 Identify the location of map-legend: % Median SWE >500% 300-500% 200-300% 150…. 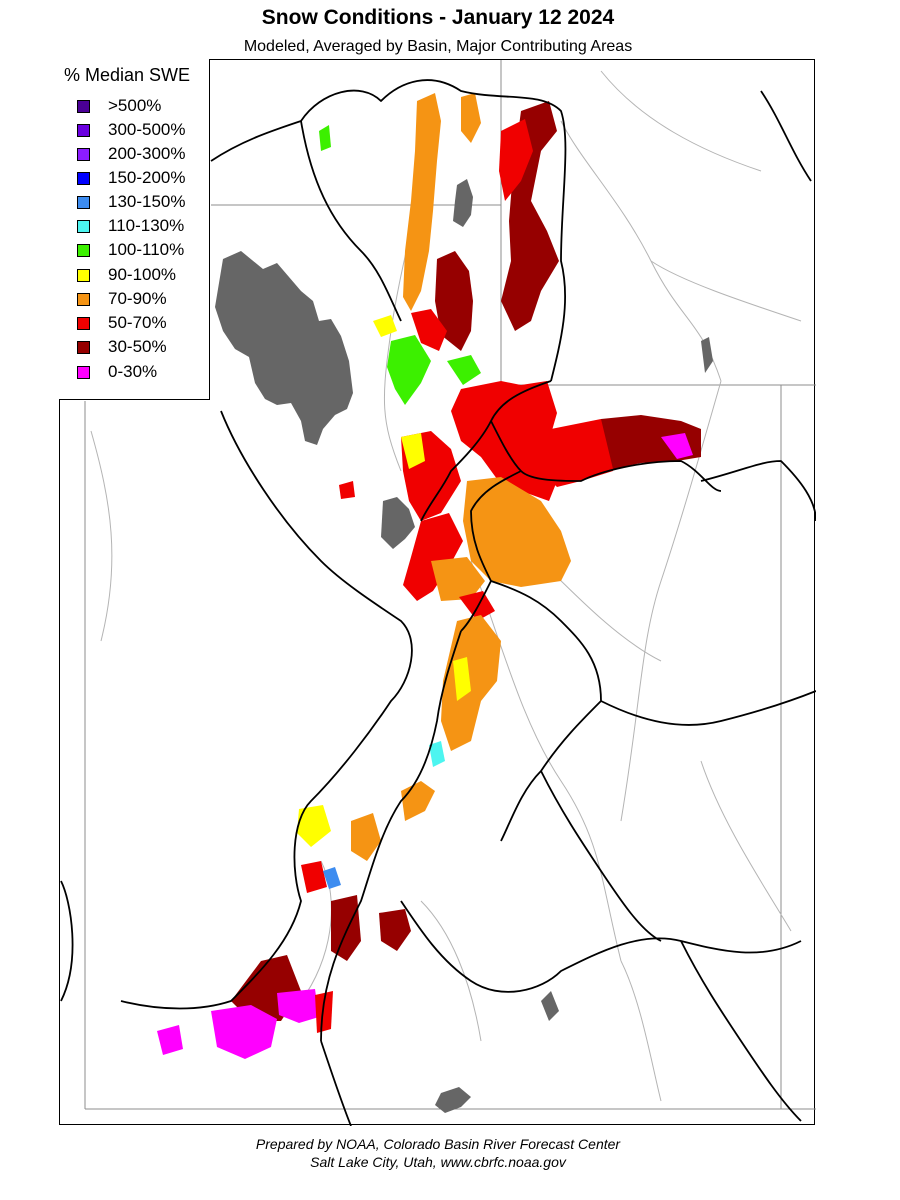
(134, 229).